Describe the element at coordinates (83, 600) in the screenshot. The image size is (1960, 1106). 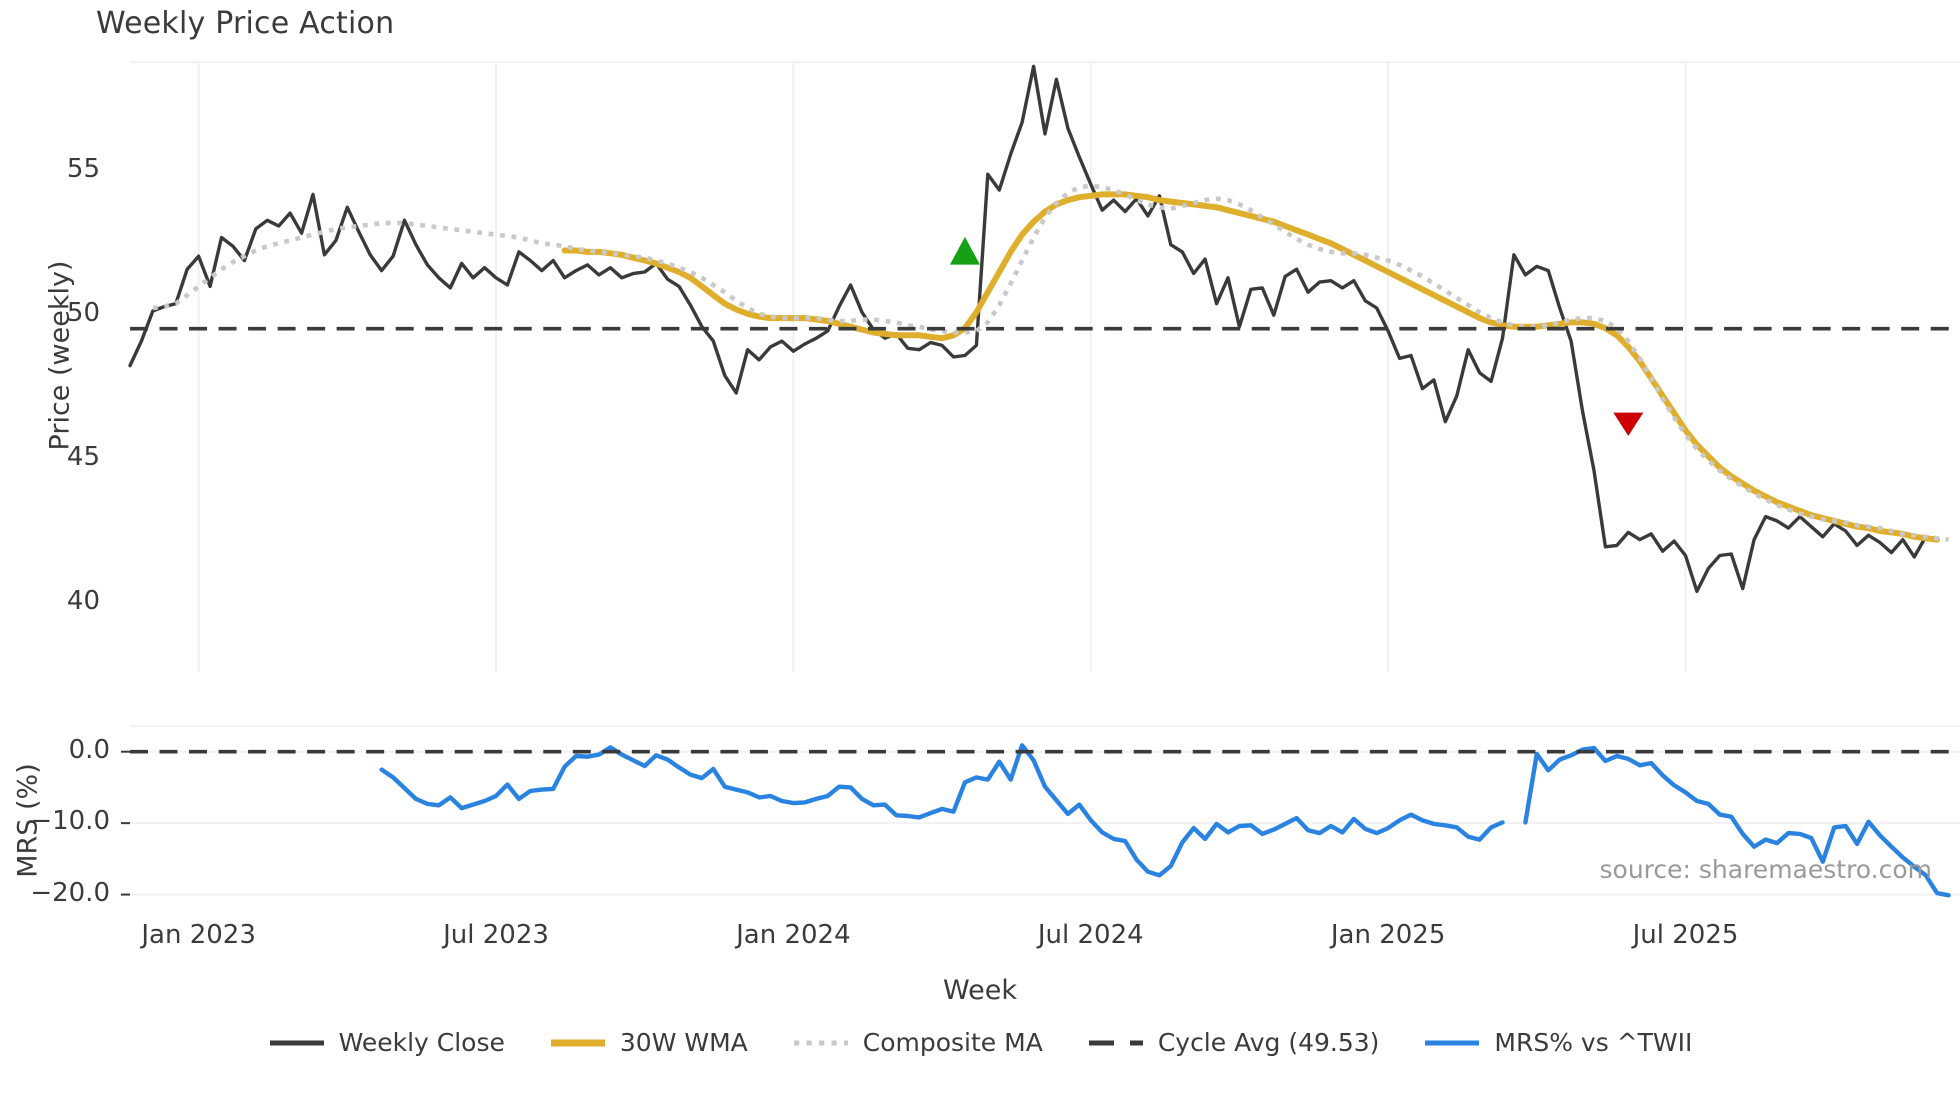
I see `price-y-tick: 40` at that location.